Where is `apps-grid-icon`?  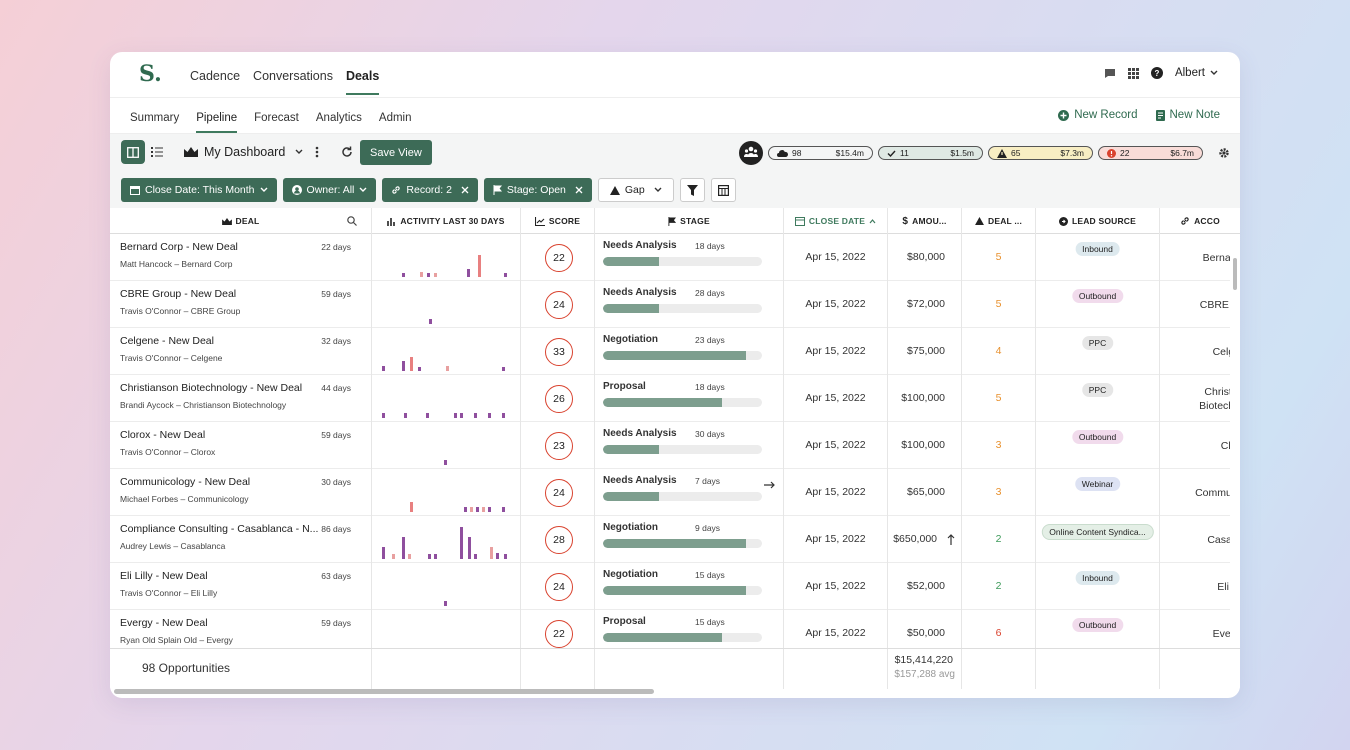 apps-grid-icon is located at coordinates (1133, 73).